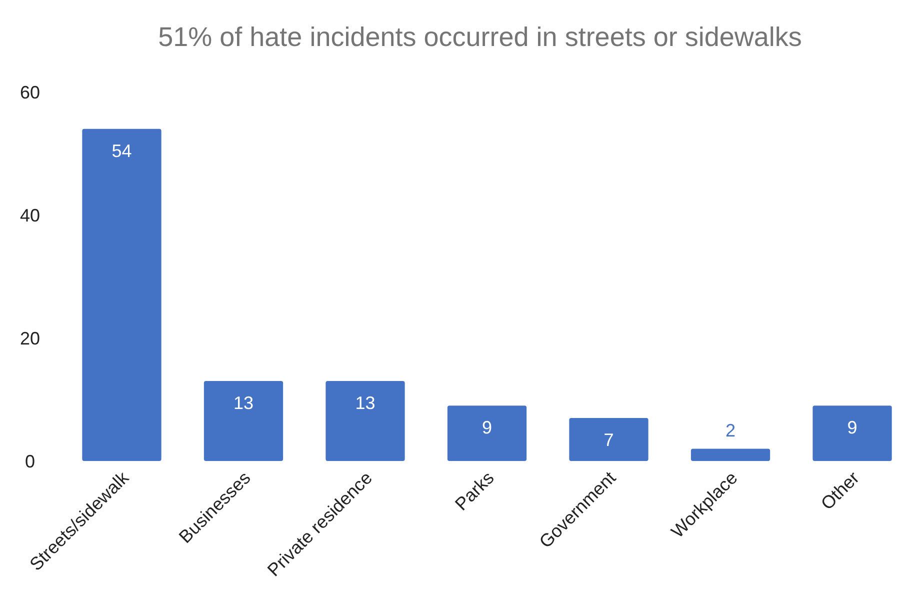 The image size is (920, 595). I want to click on data-label: 7, so click(609, 440).